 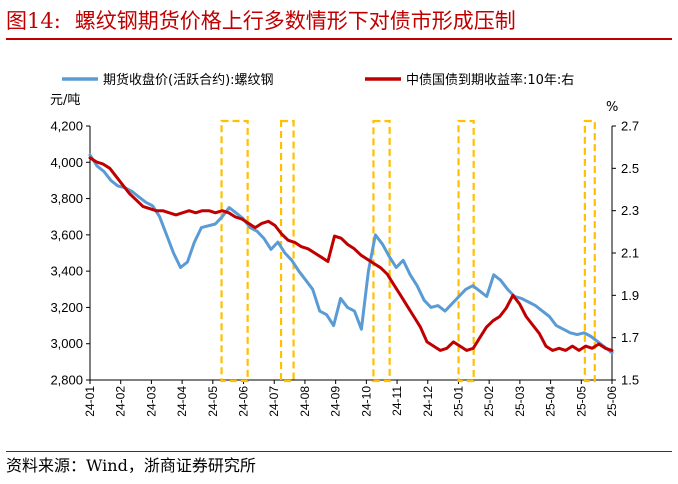 I want to click on x-tick-label: 25-02, so click(x=489, y=401).